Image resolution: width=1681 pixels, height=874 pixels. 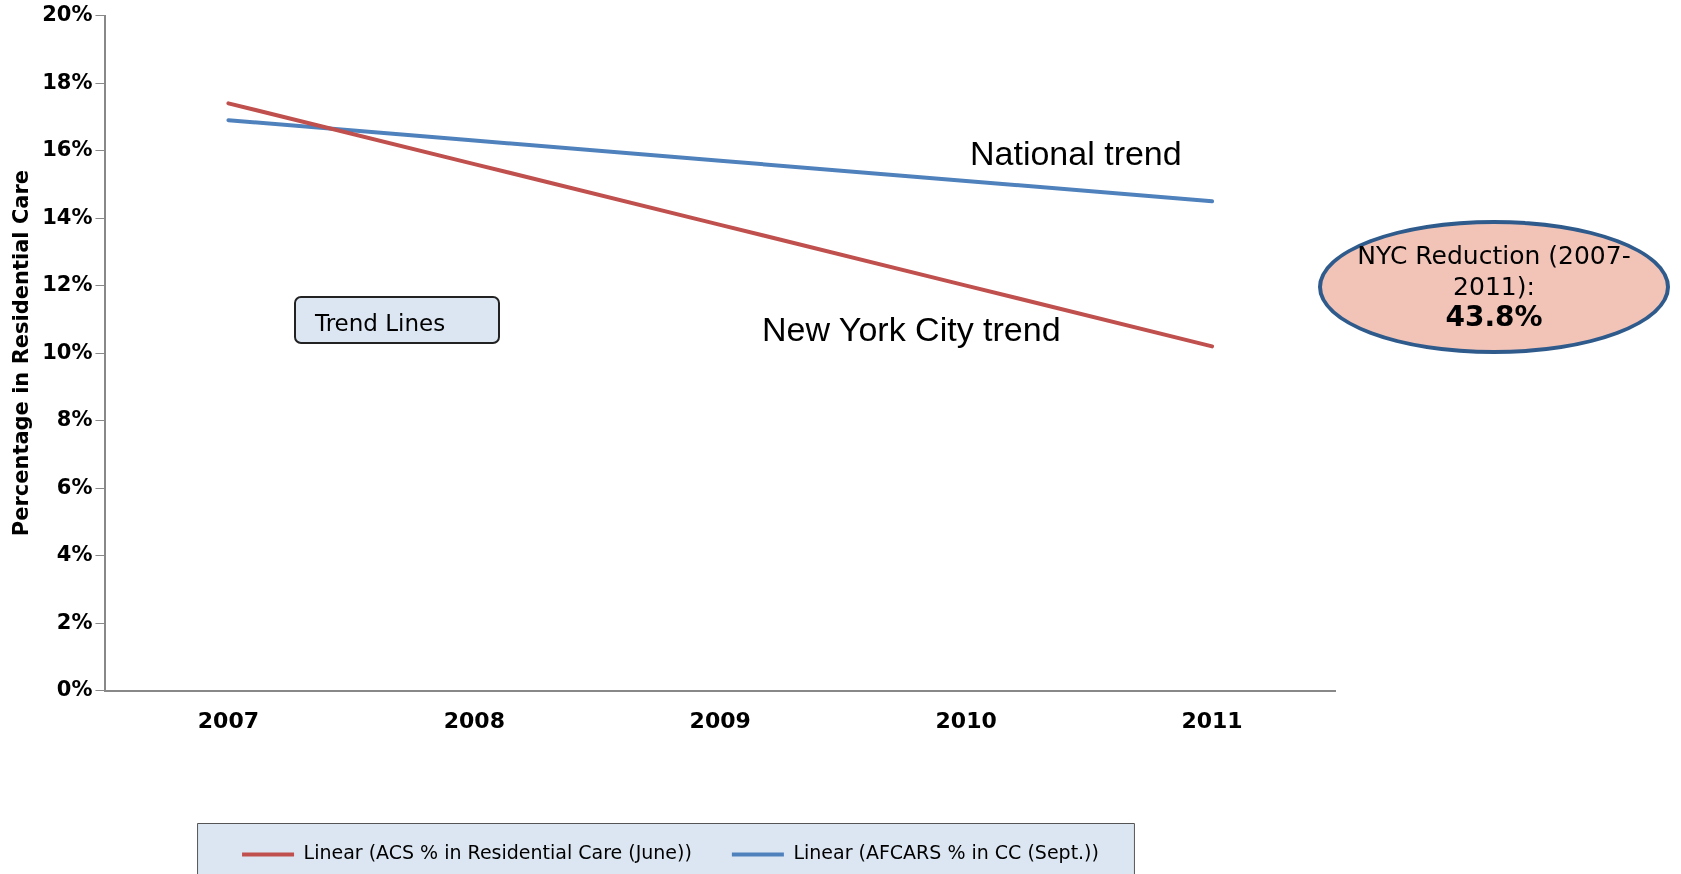 What do you see at coordinates (67, 351) in the screenshot?
I see `y-tick-label: 10%` at bounding box center [67, 351].